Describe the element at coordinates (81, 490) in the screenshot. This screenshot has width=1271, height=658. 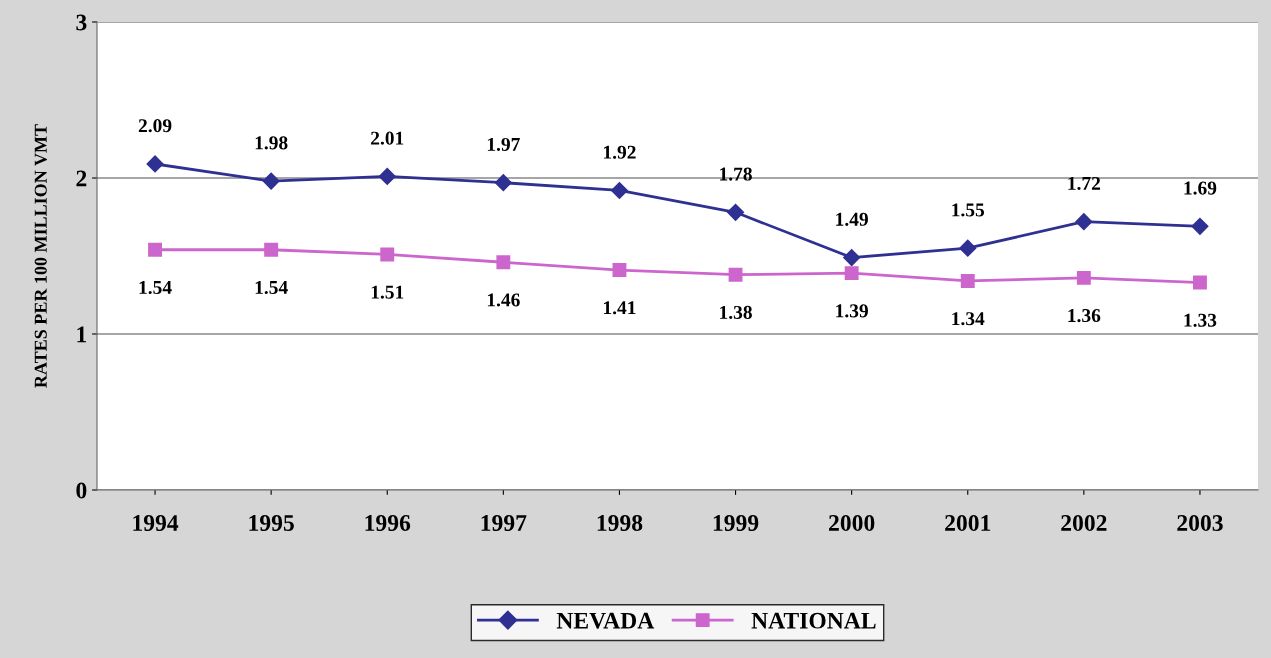
I see `y-tick-label: 0` at that location.